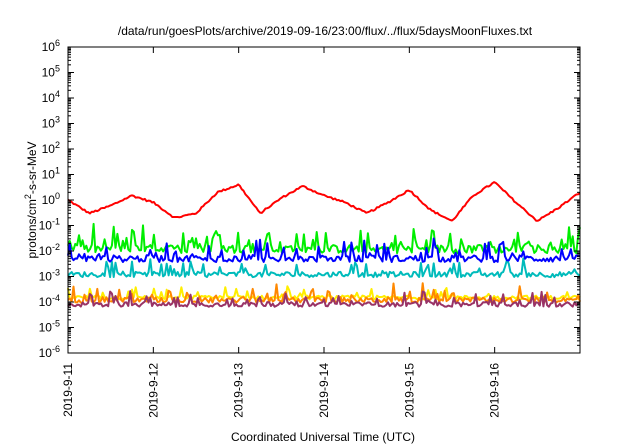  I want to click on y-tick-label: 10⁻¹, so click(49, 225).